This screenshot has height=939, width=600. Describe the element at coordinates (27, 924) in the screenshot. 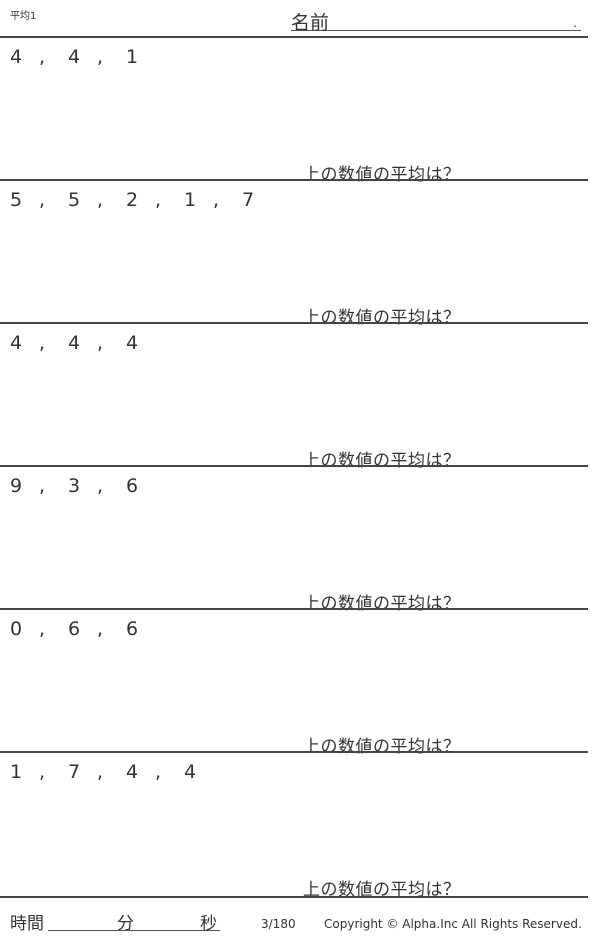

I see `time-label: 時間` at that location.